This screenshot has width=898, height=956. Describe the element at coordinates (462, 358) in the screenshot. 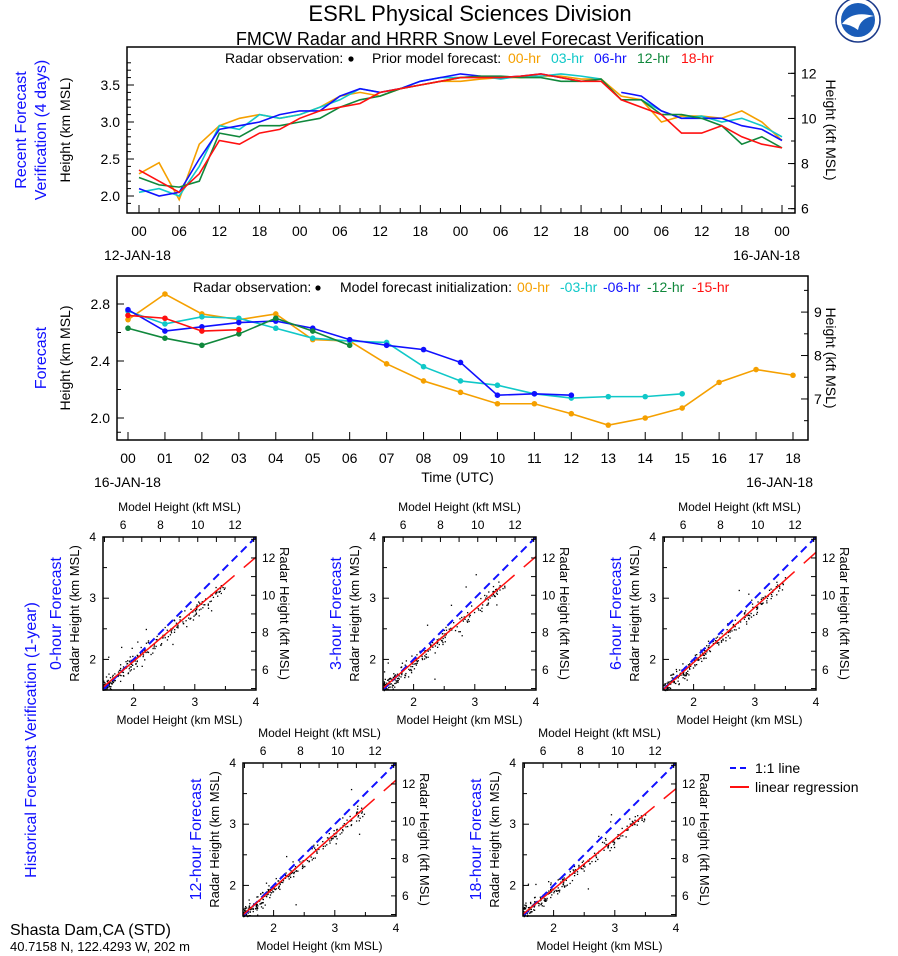

I see `plot-frame` at that location.